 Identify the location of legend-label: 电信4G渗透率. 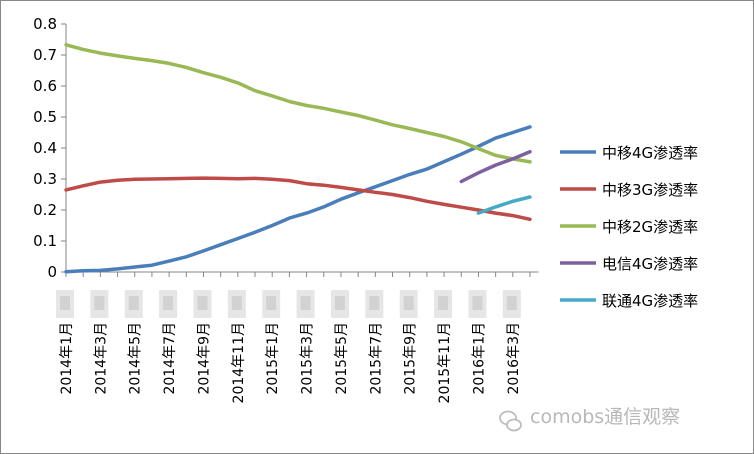
(650, 264).